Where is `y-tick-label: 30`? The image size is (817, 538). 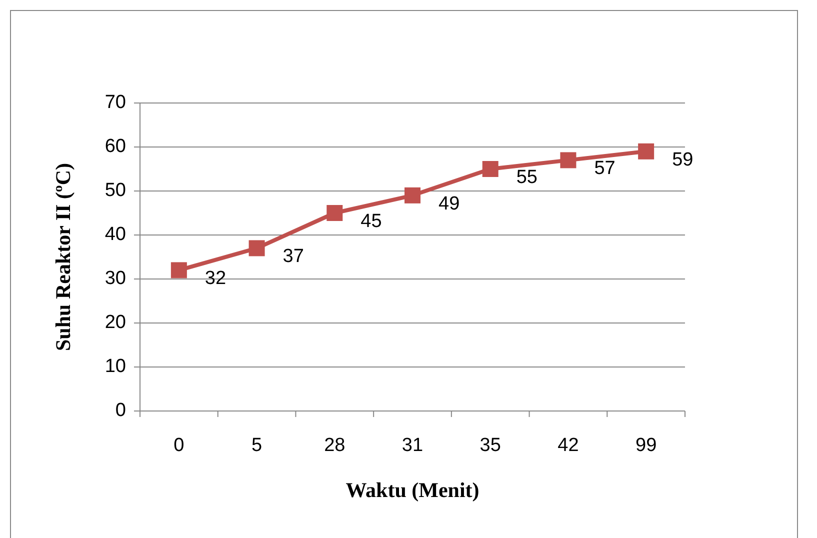
y-tick-label: 30 is located at coordinates (115, 279).